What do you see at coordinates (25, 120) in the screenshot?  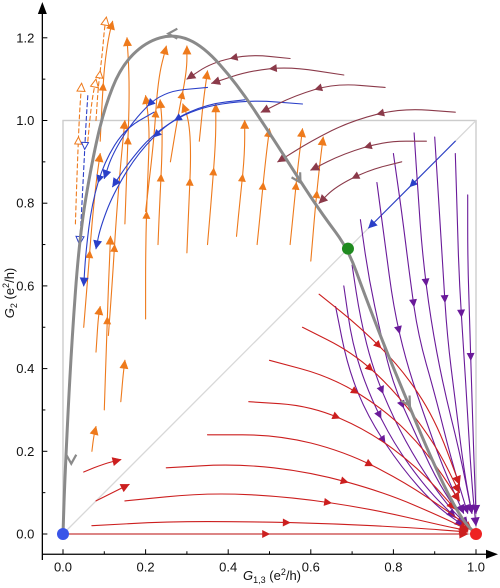 I see `y-tick-label: 1.0` at bounding box center [25, 120].